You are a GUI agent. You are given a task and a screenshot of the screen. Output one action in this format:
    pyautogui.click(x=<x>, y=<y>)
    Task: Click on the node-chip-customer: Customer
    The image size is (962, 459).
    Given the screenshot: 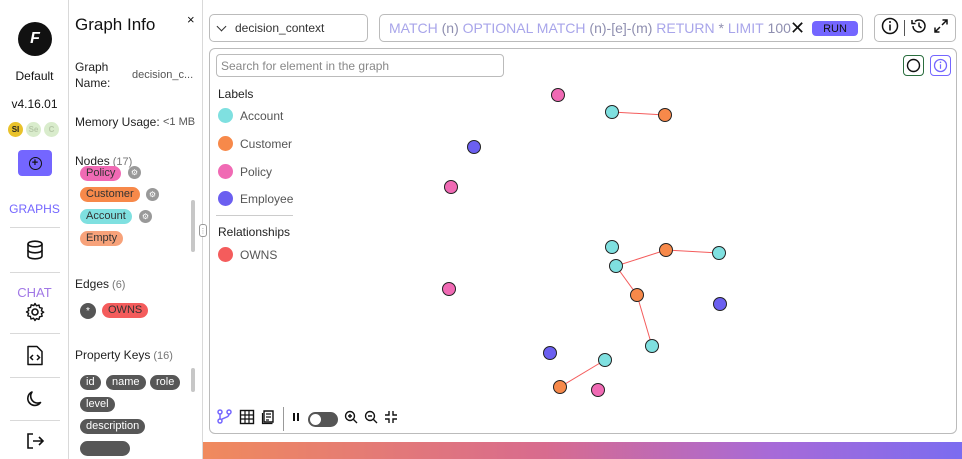 What is the action you would take?
    pyautogui.click(x=110, y=194)
    